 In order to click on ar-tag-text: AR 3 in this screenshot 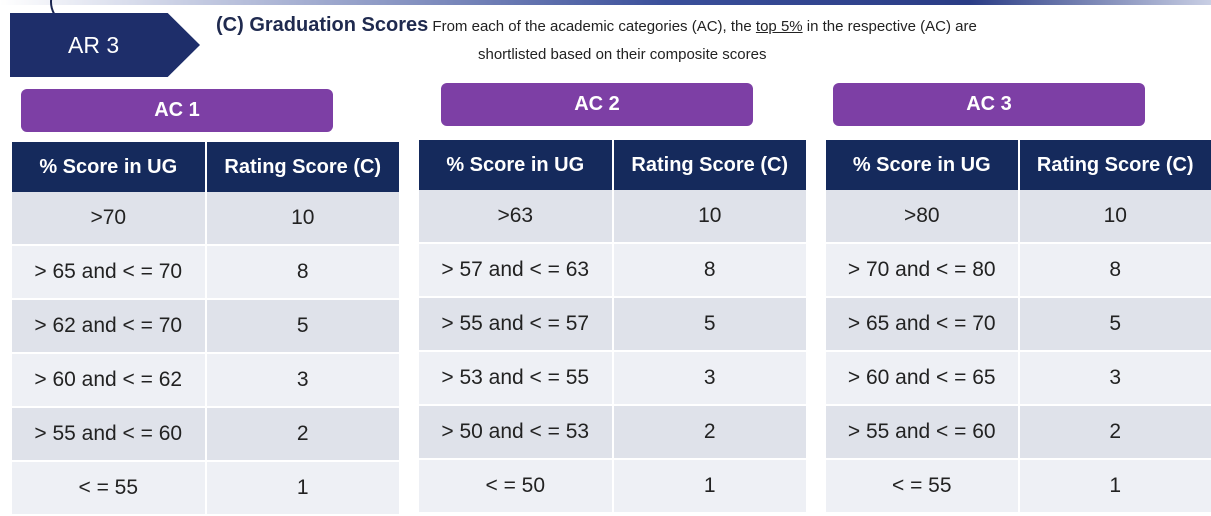, I will do `click(93, 45)`.